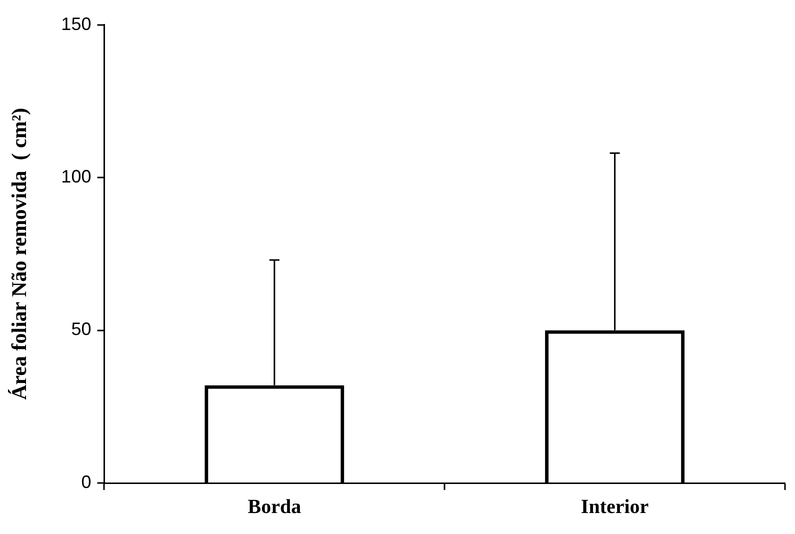  Describe the element at coordinates (614, 507) in the screenshot. I see `x-tick-label: Interior` at that location.